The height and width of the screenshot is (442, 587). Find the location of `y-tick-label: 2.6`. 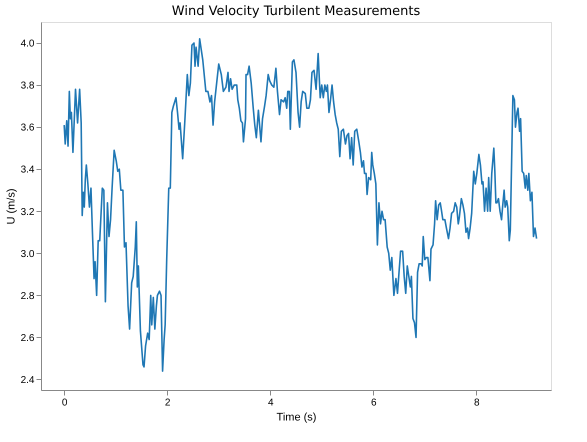

y-tick-label: 2.6 is located at coordinates (27, 338).